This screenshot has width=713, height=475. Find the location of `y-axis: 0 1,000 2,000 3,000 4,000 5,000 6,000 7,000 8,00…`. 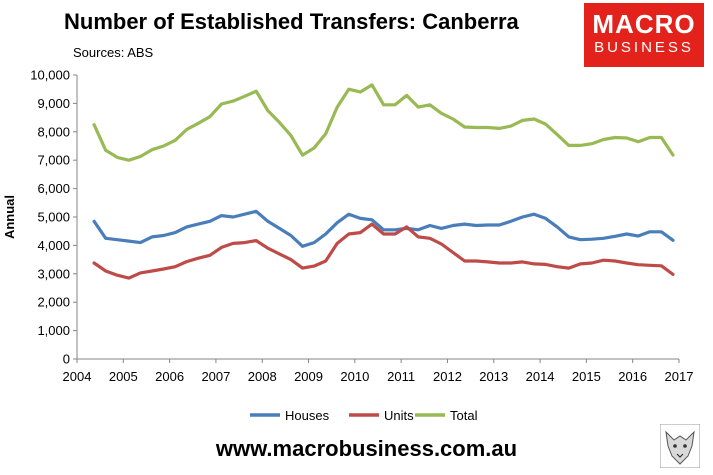

y-axis: 0 1,000 2,000 3,000 4,000 5,000 6,000 7,000 8,00… is located at coordinates (54, 217).